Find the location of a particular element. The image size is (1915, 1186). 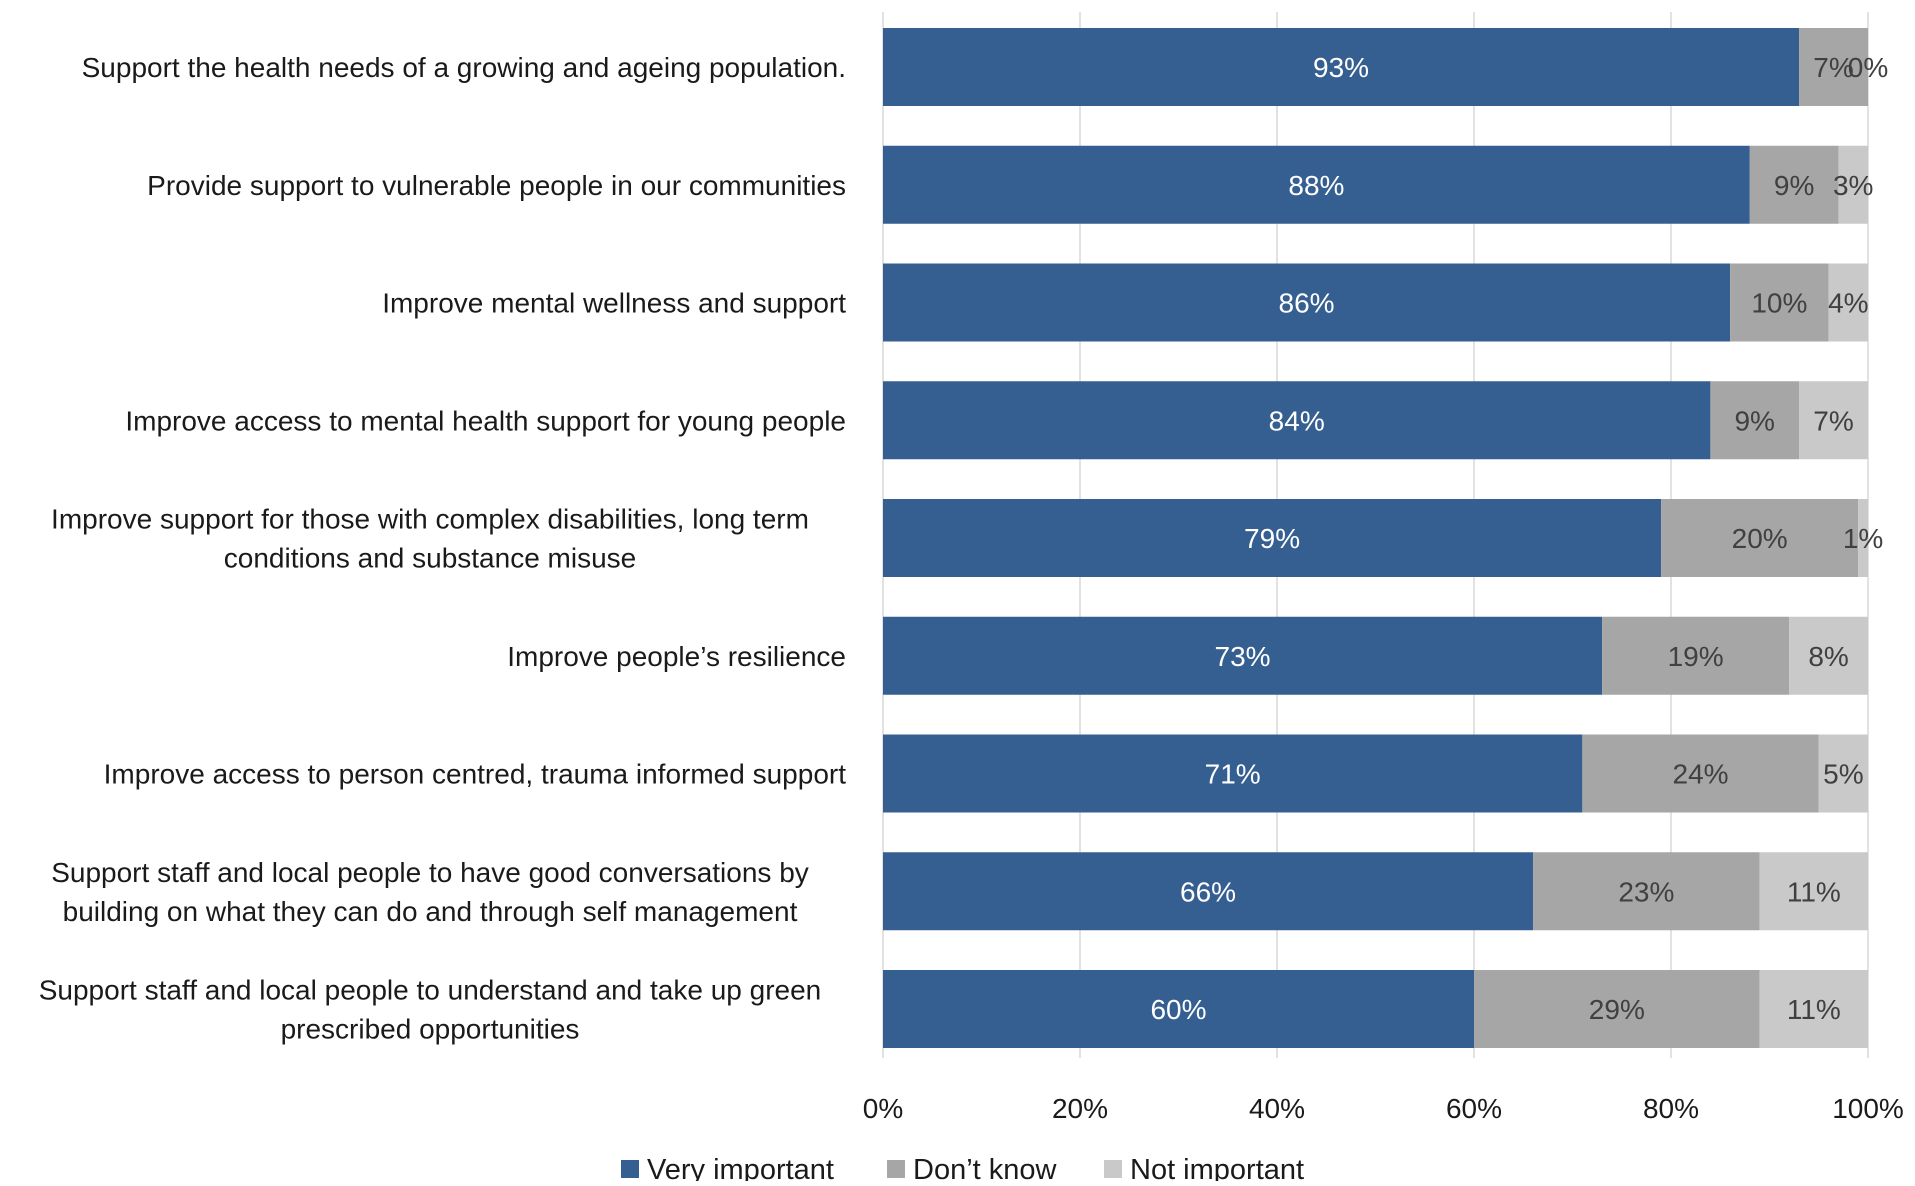

data-label-not-important-7: 11% is located at coordinates (1814, 891).